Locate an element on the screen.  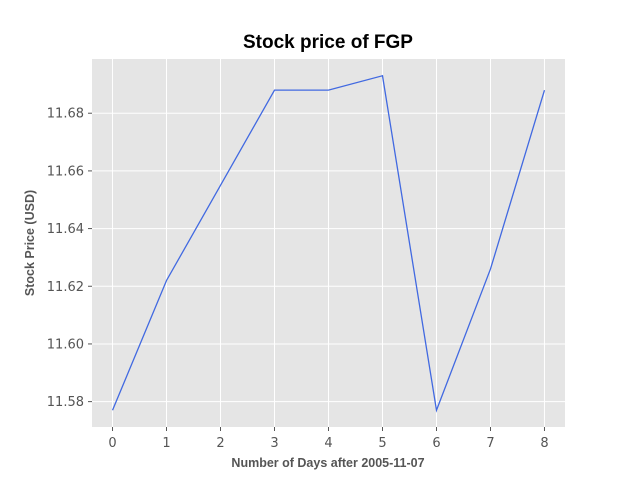
x-tick-label: 7 is located at coordinates (490, 443).